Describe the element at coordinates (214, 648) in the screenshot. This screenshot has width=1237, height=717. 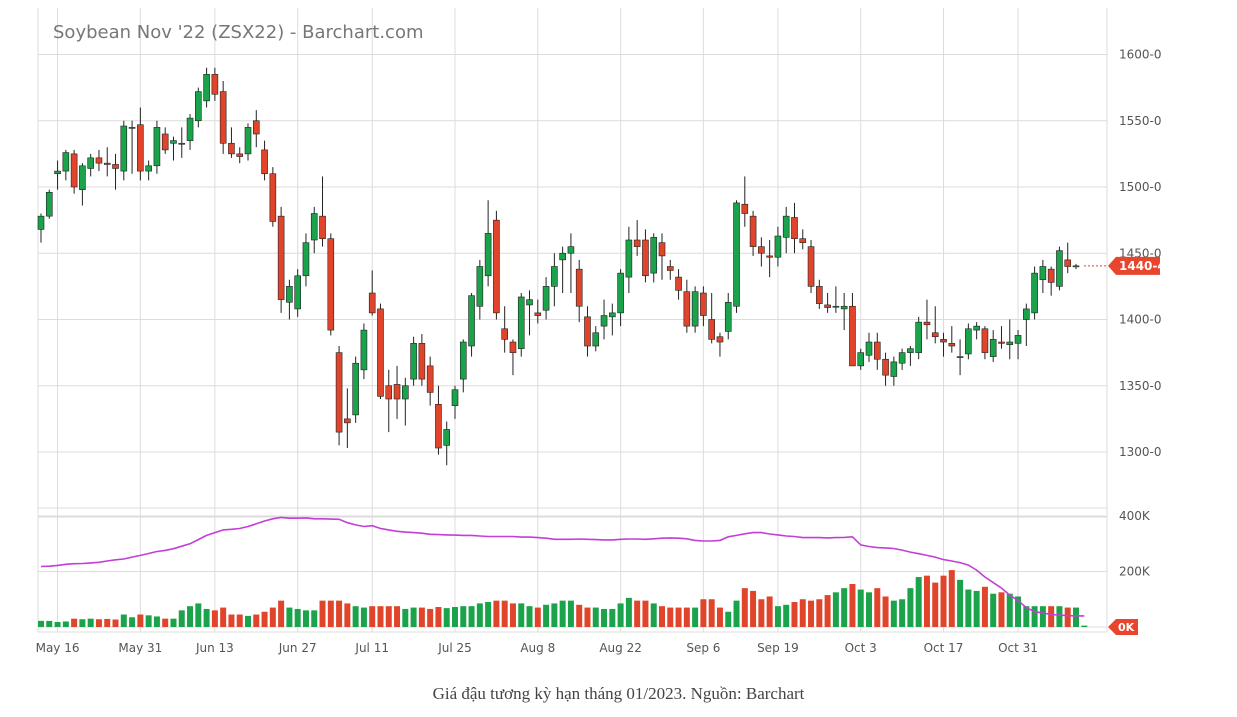
I see `date-tick-label: Jun 13` at that location.